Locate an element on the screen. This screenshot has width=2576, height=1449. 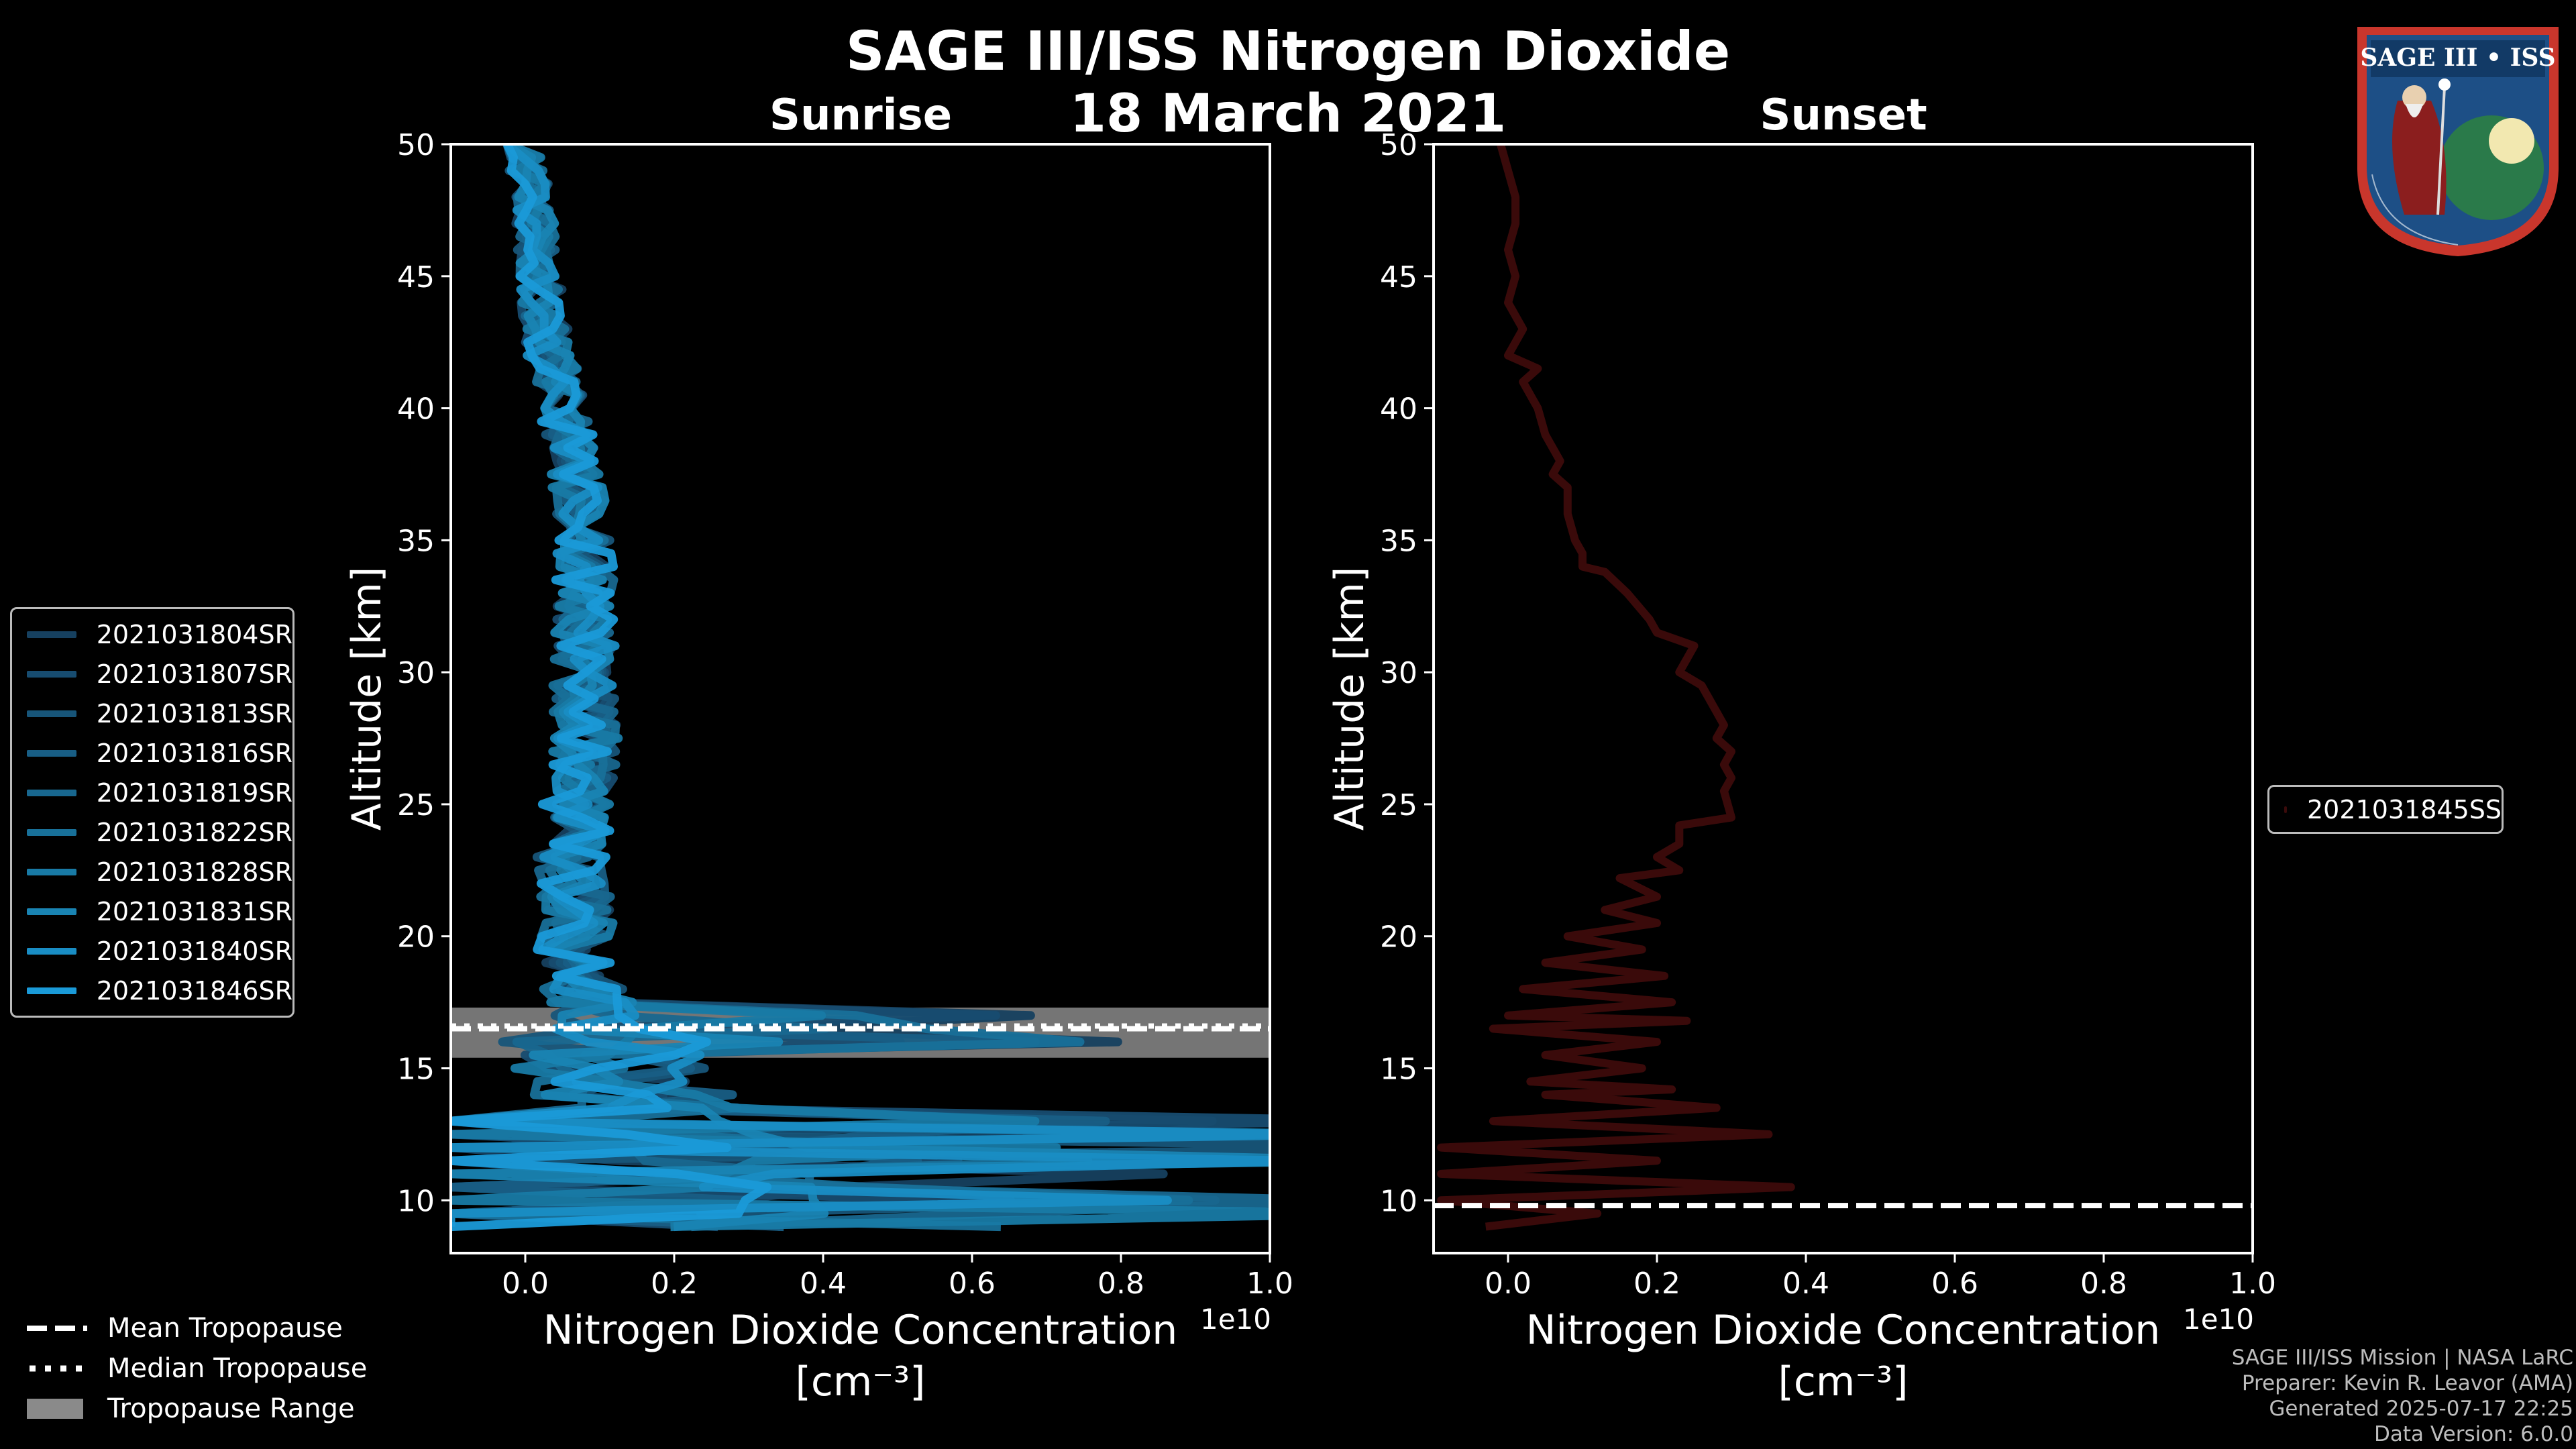
legend-item: 2021031819SR is located at coordinates (152, 792).